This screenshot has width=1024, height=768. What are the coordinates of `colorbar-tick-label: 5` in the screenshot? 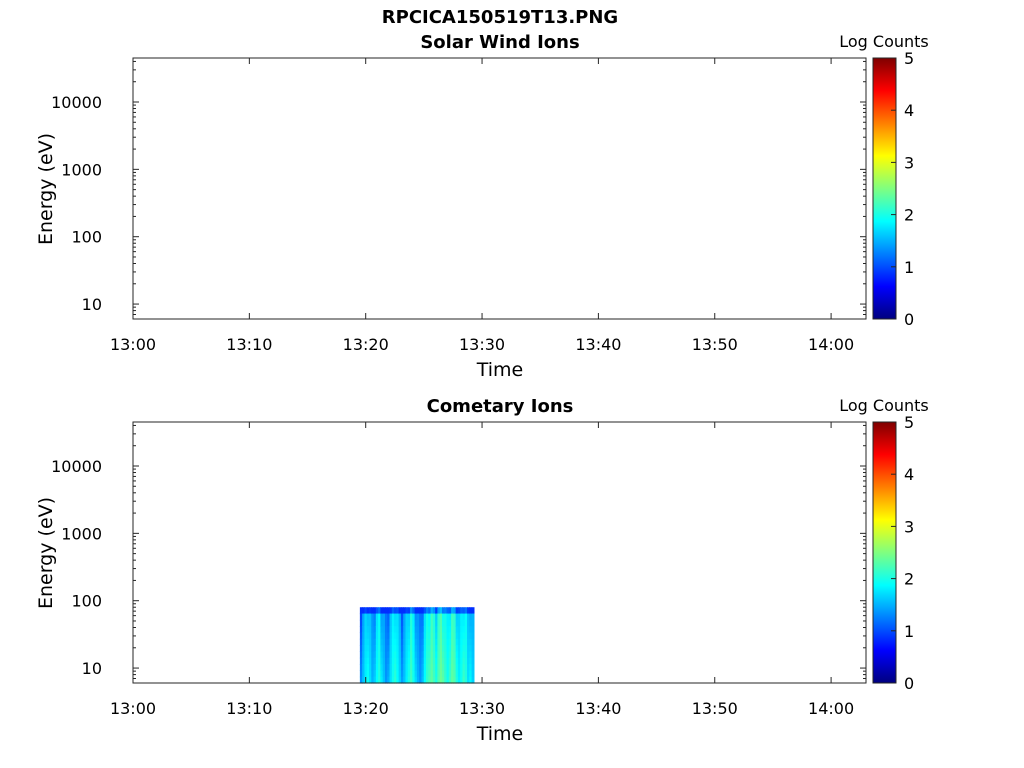 It's located at (909, 422).